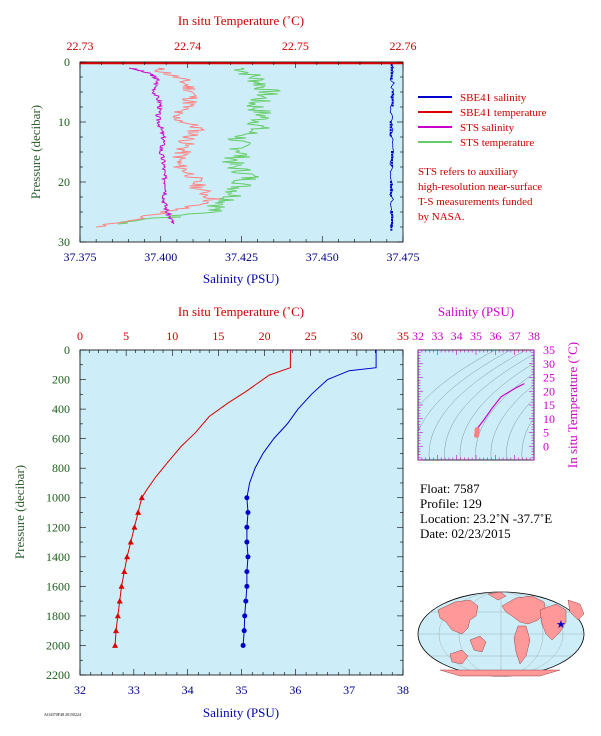  What do you see at coordinates (475, 202) in the screenshot?
I see `legend-note-line-3: T-S measurements funded` at bounding box center [475, 202].